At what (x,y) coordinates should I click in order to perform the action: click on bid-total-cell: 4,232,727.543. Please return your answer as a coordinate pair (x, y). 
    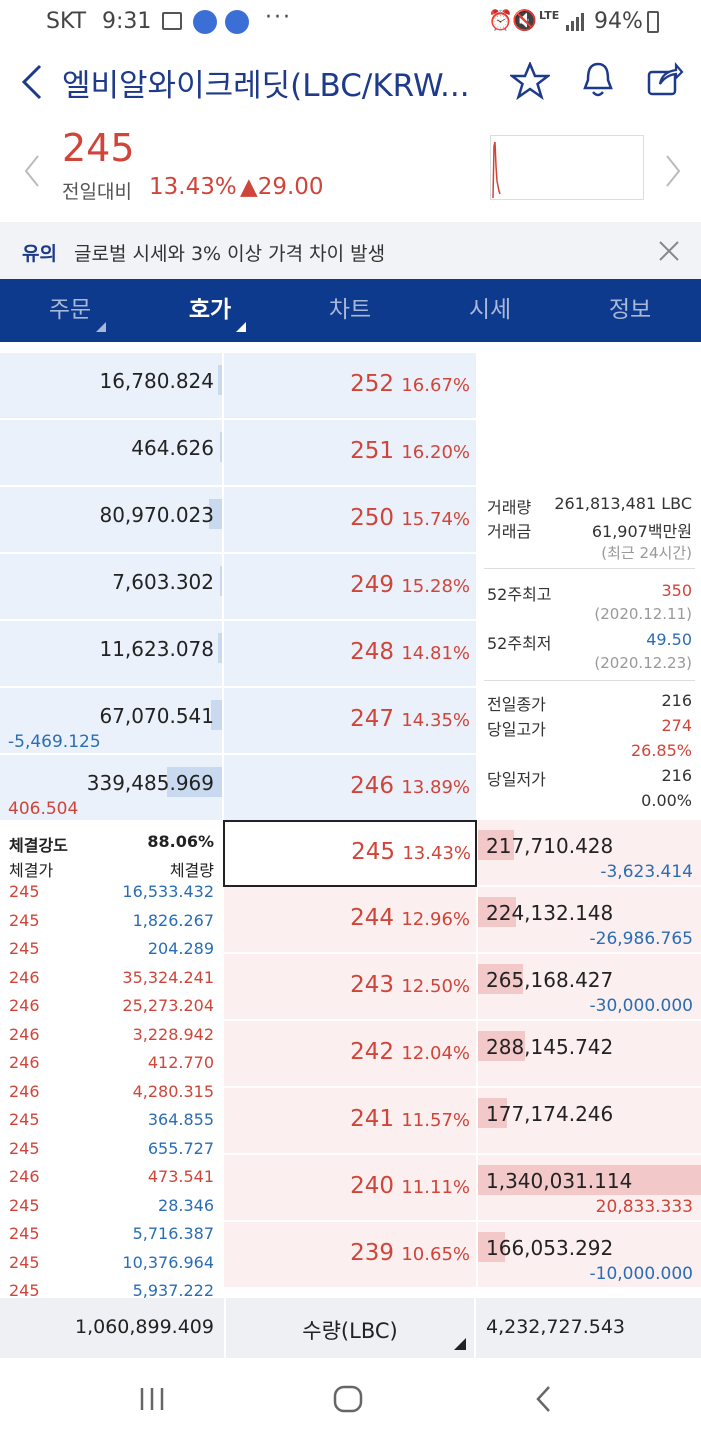
    Looking at the image, I should click on (589, 1328).